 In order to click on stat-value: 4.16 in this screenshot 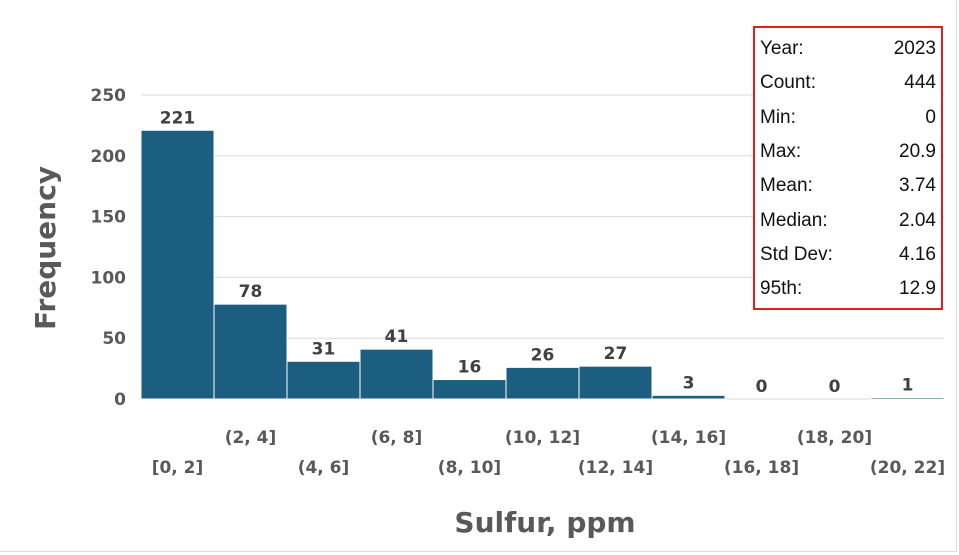, I will do `click(917, 254)`.